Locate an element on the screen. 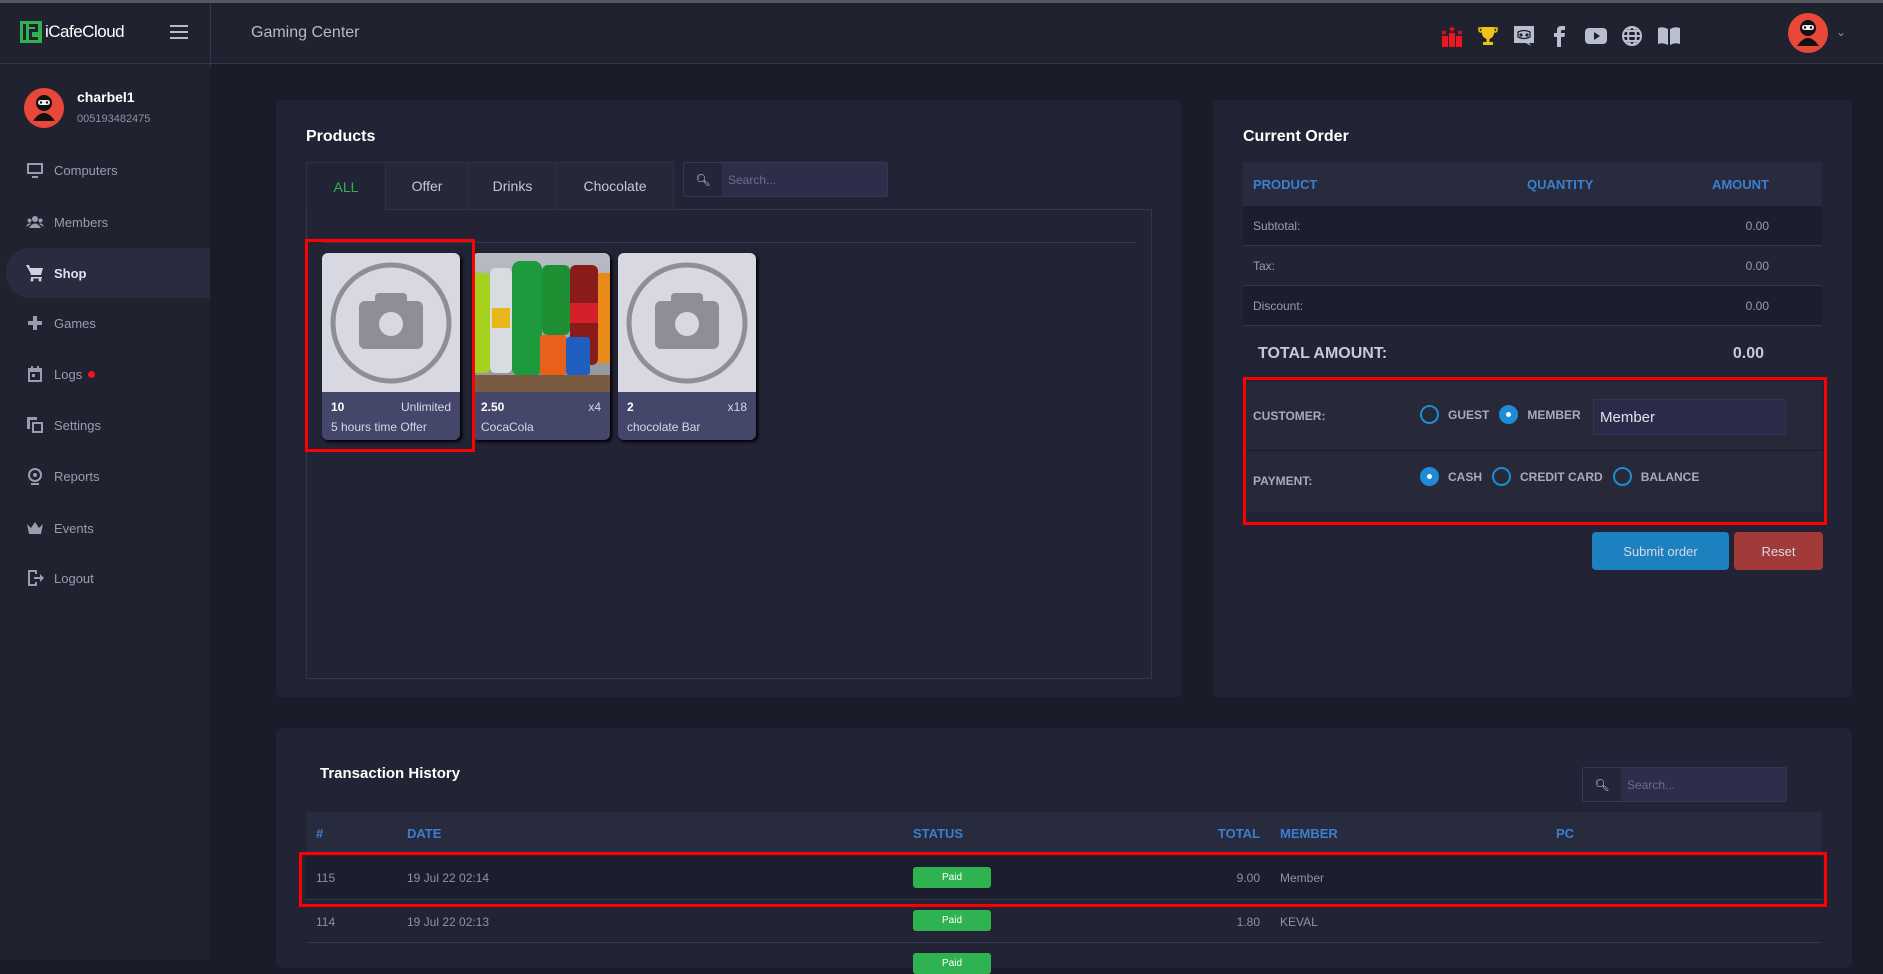 This screenshot has width=1883, height=974. radio-label: CASH is located at coordinates (1465, 476).